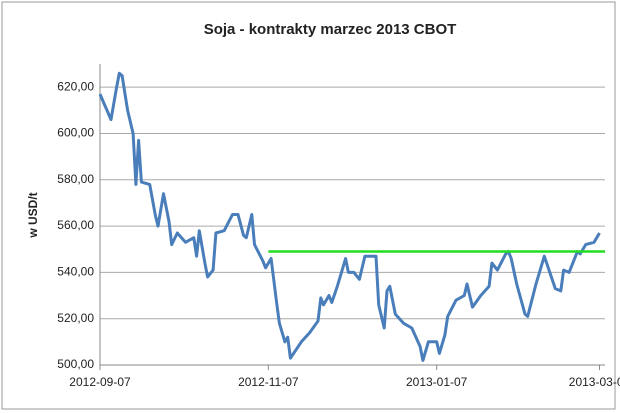 The width and height of the screenshot is (620, 413). Describe the element at coordinates (268, 382) in the screenshot. I see `x-tick-label: 2012-11-07` at that location.